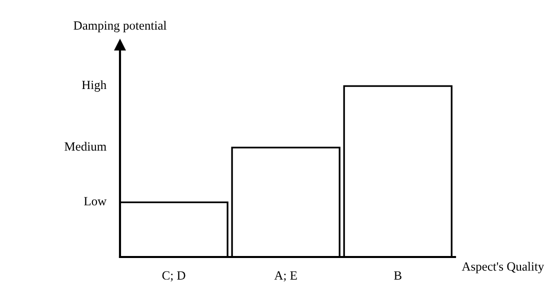 Image resolution: width=559 pixels, height=291 pixels. What do you see at coordinates (85, 146) in the screenshot?
I see `text: Medium` at bounding box center [85, 146].